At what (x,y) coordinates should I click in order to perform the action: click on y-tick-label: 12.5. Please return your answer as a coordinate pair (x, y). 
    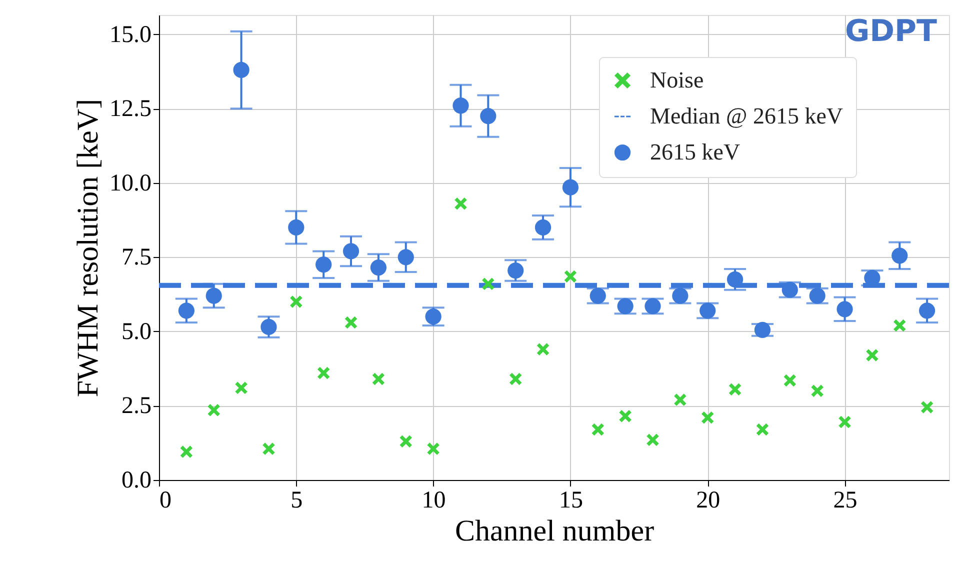
    Looking at the image, I should click on (131, 109).